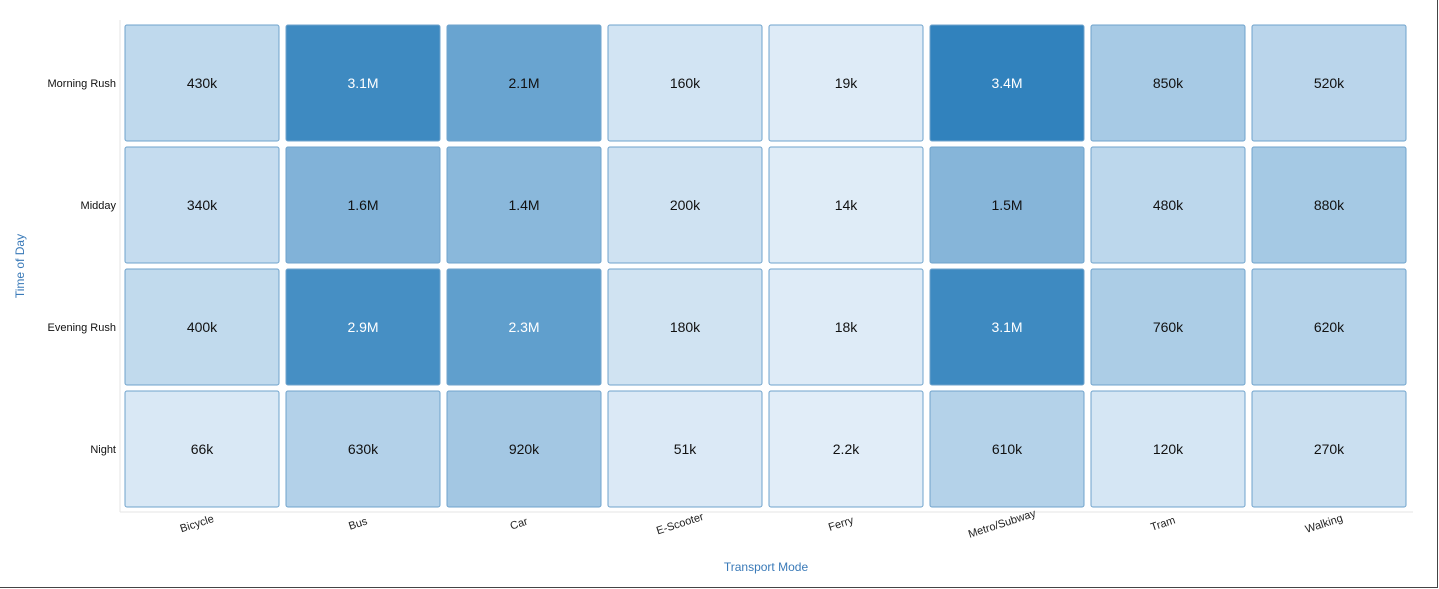  Describe the element at coordinates (680, 524) in the screenshot. I see `x-tick-label: E-Scooter` at that location.